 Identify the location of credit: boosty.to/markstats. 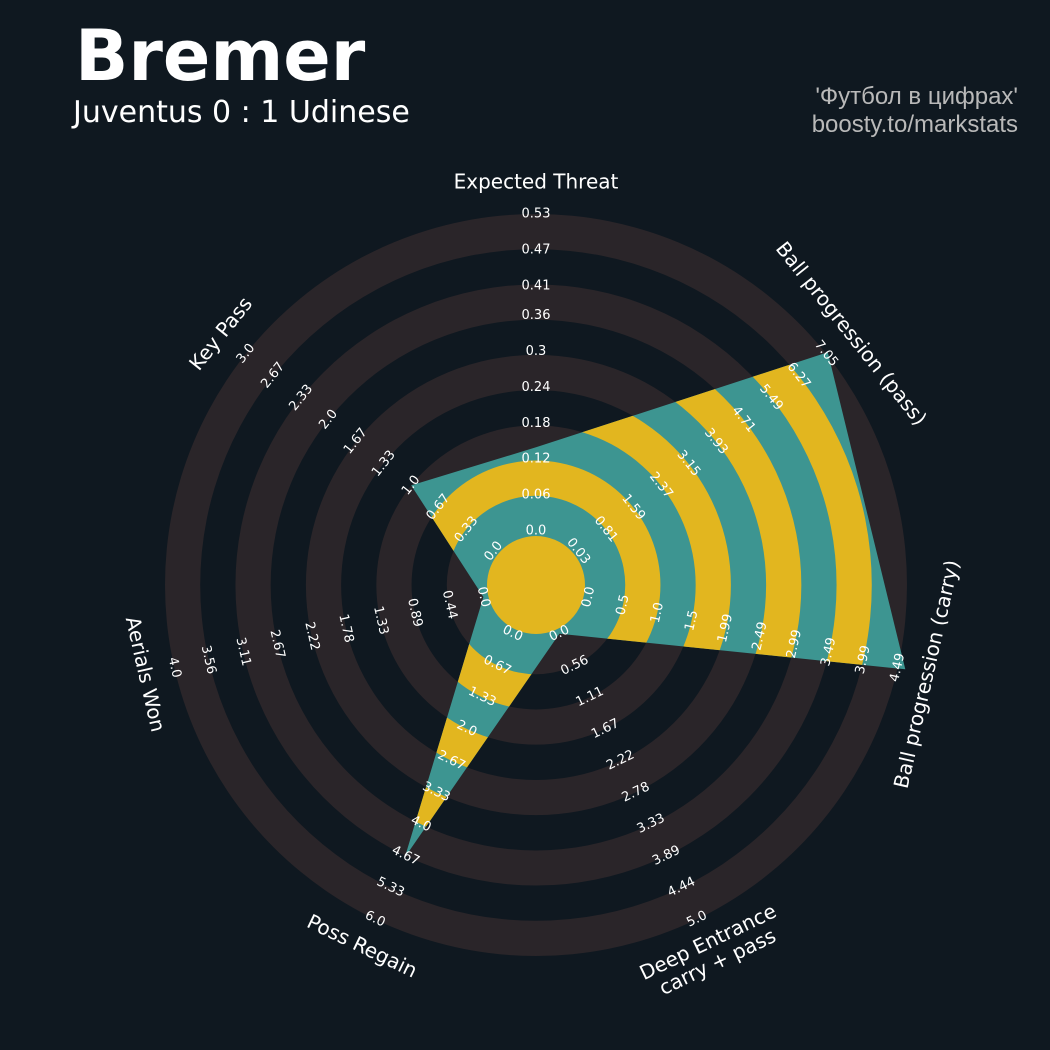
(915, 124).